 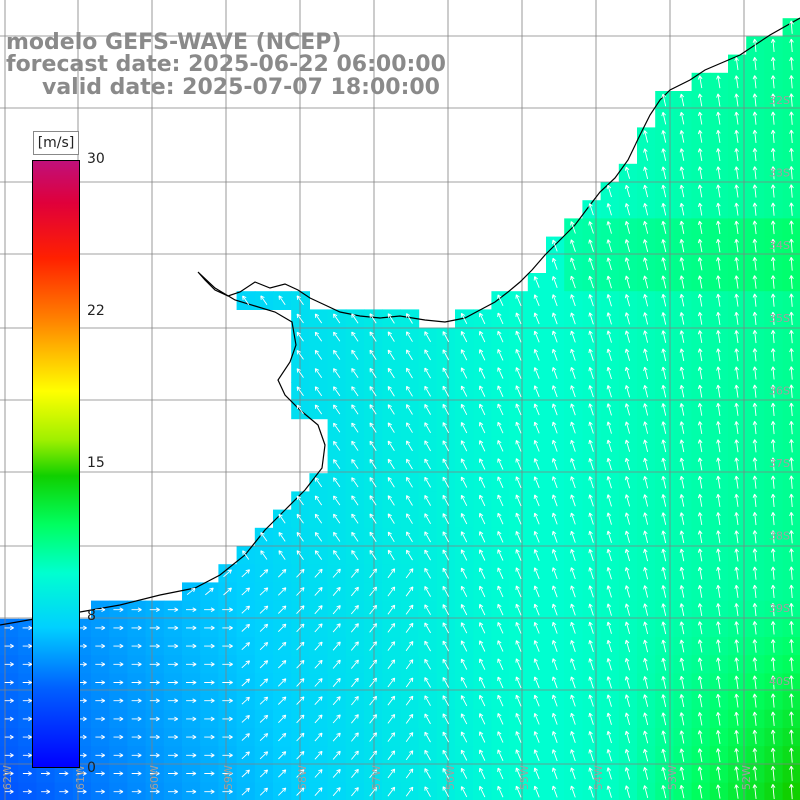 I want to click on longitude-label: 59W, so click(x=228, y=777).